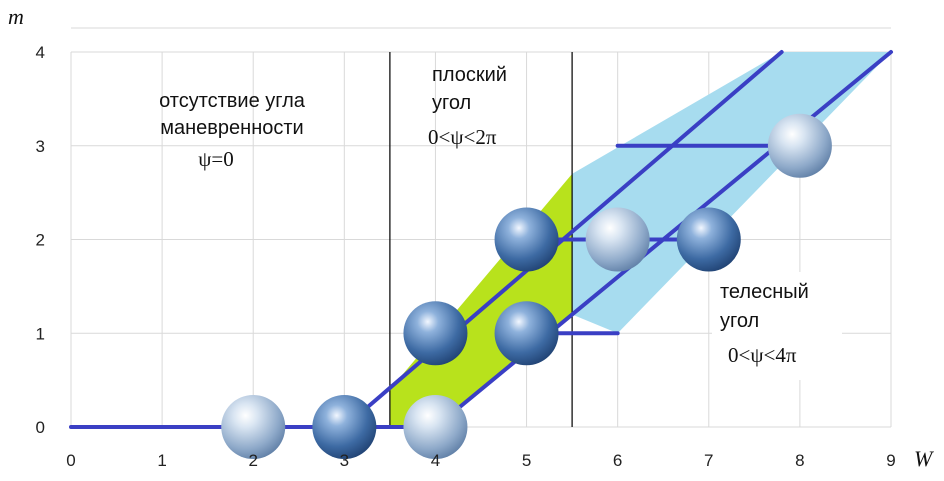 Image resolution: width=944 pixels, height=481 pixels. I want to click on y-tick-labels: 0 1 2 3 4, so click(40, 240).